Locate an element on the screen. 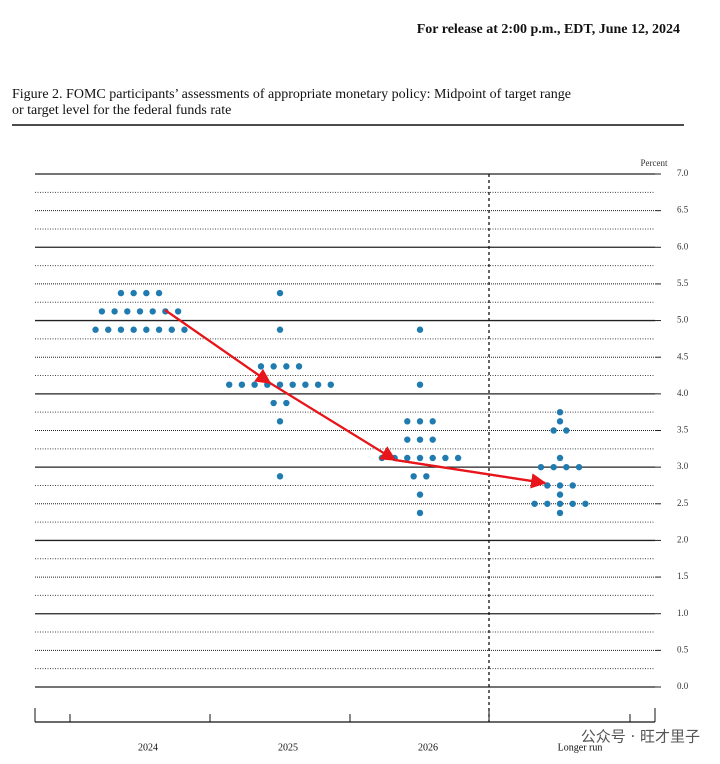  x-category-label: 2026 is located at coordinates (428, 747).